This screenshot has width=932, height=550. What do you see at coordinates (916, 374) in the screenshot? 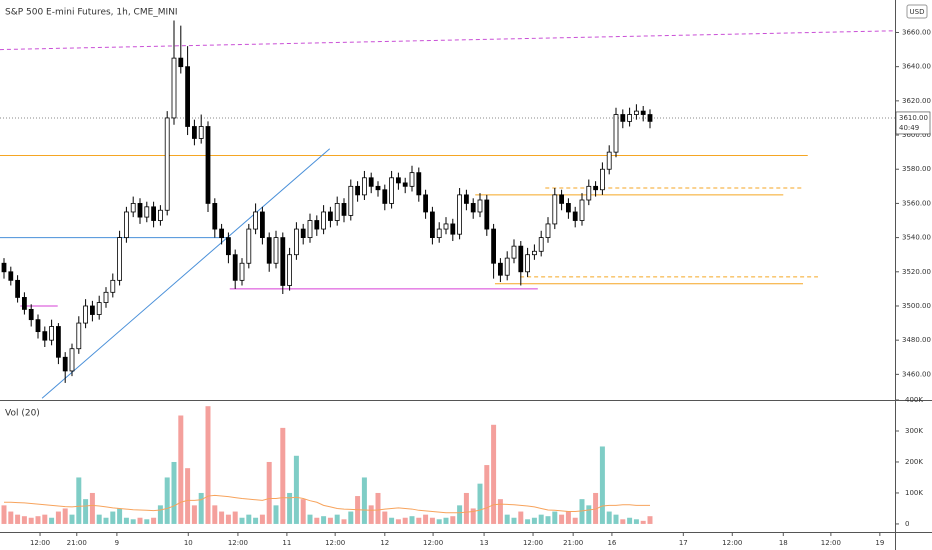
I see `y-tick-label: 3460.00` at bounding box center [916, 374].